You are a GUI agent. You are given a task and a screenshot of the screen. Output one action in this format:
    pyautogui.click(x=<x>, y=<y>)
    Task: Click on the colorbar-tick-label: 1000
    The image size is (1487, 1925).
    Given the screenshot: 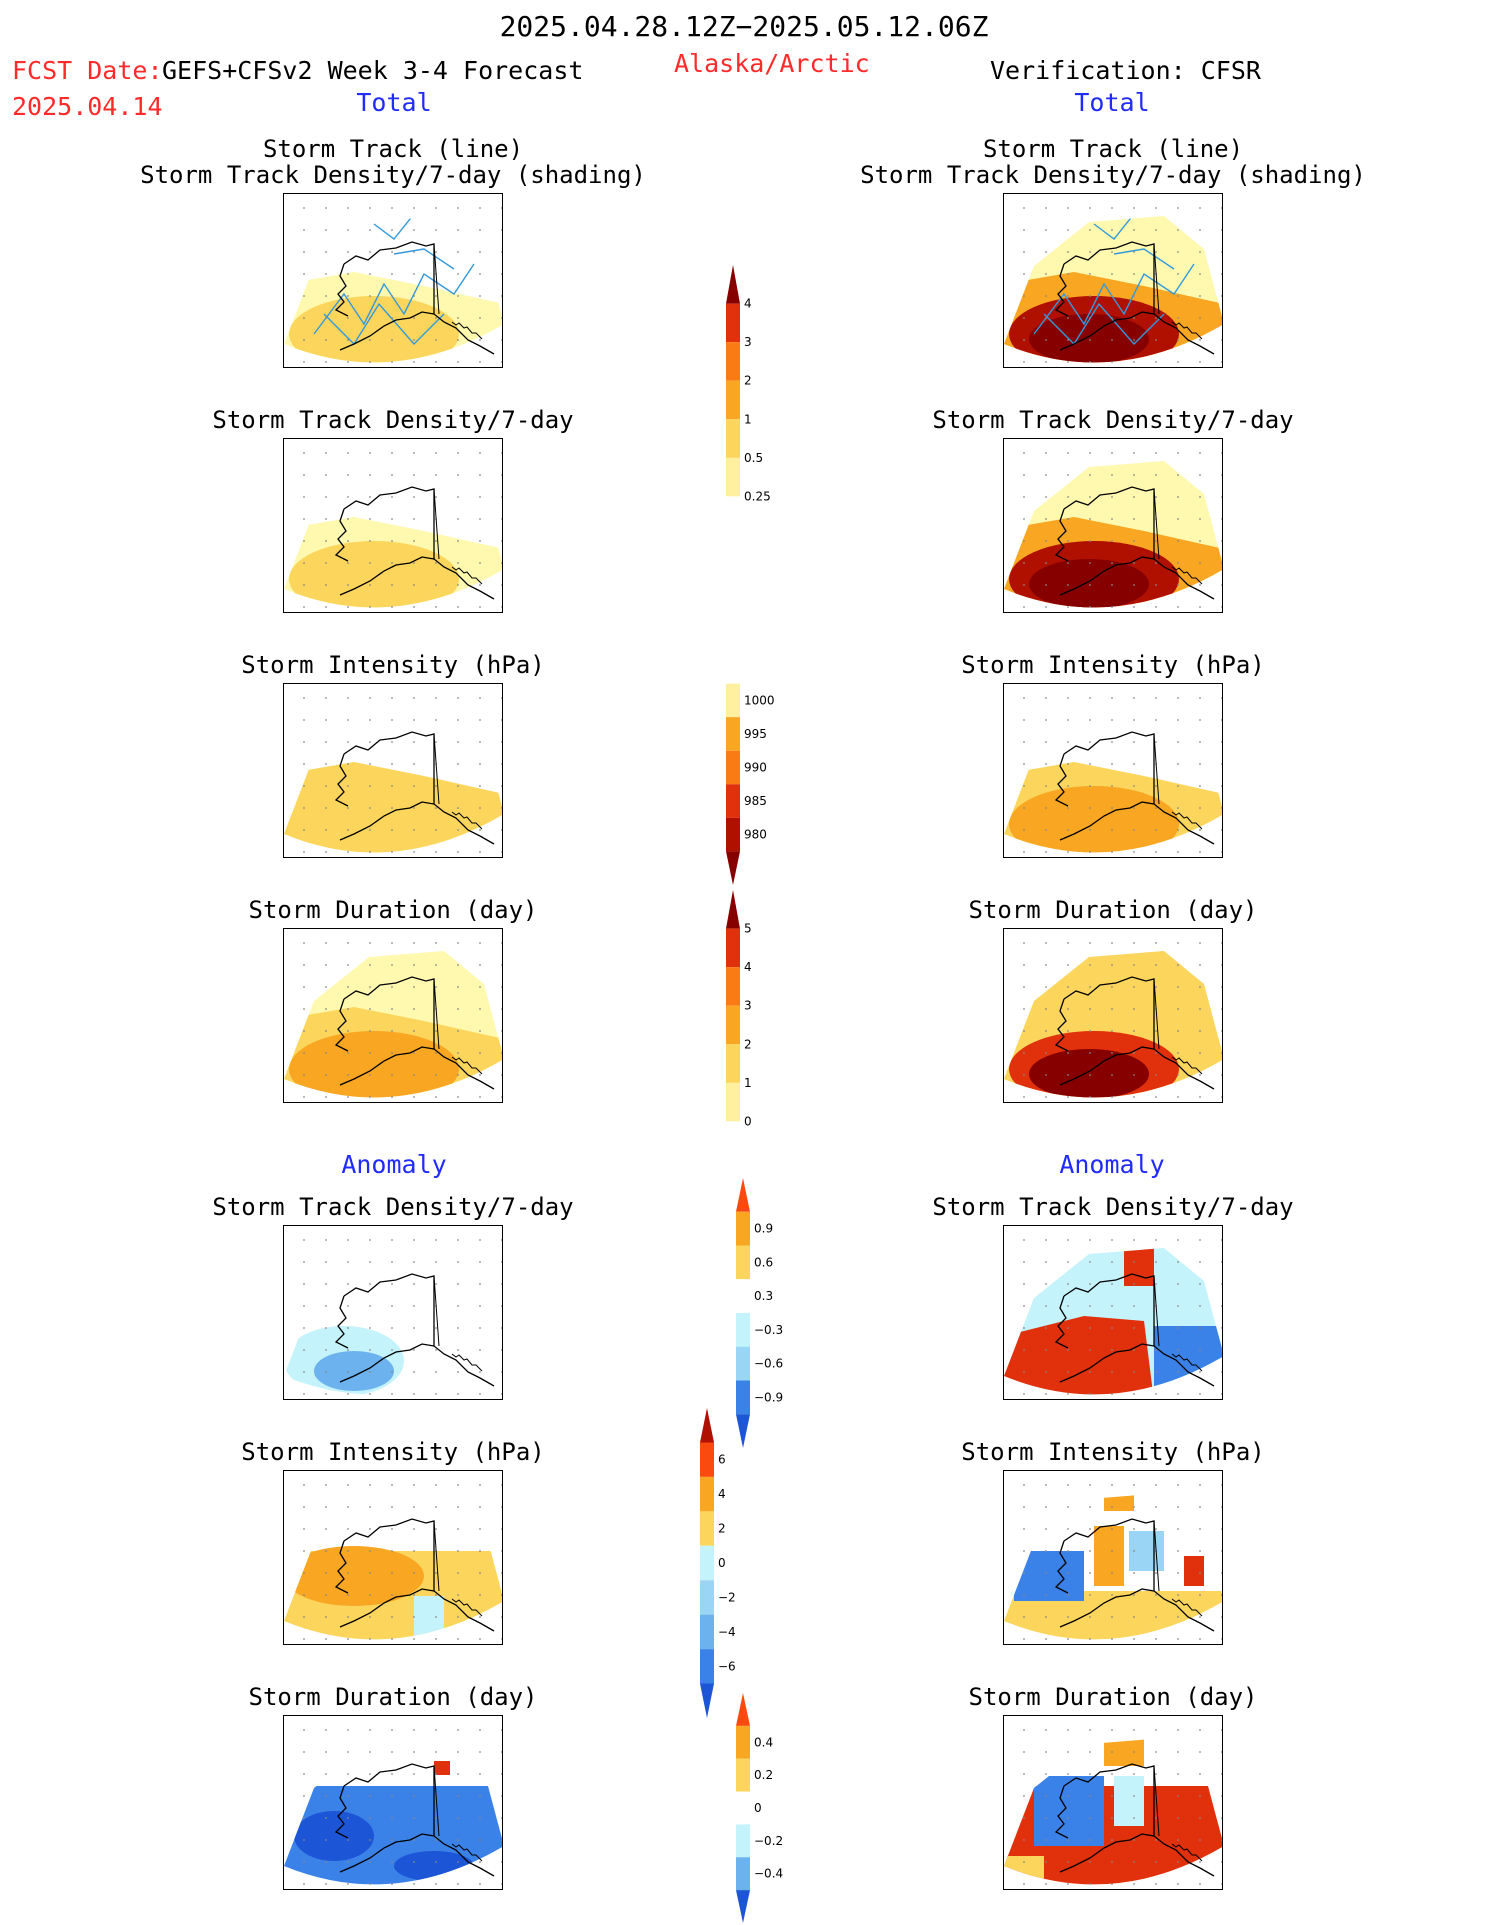 What is the action you would take?
    pyautogui.click(x=759, y=700)
    